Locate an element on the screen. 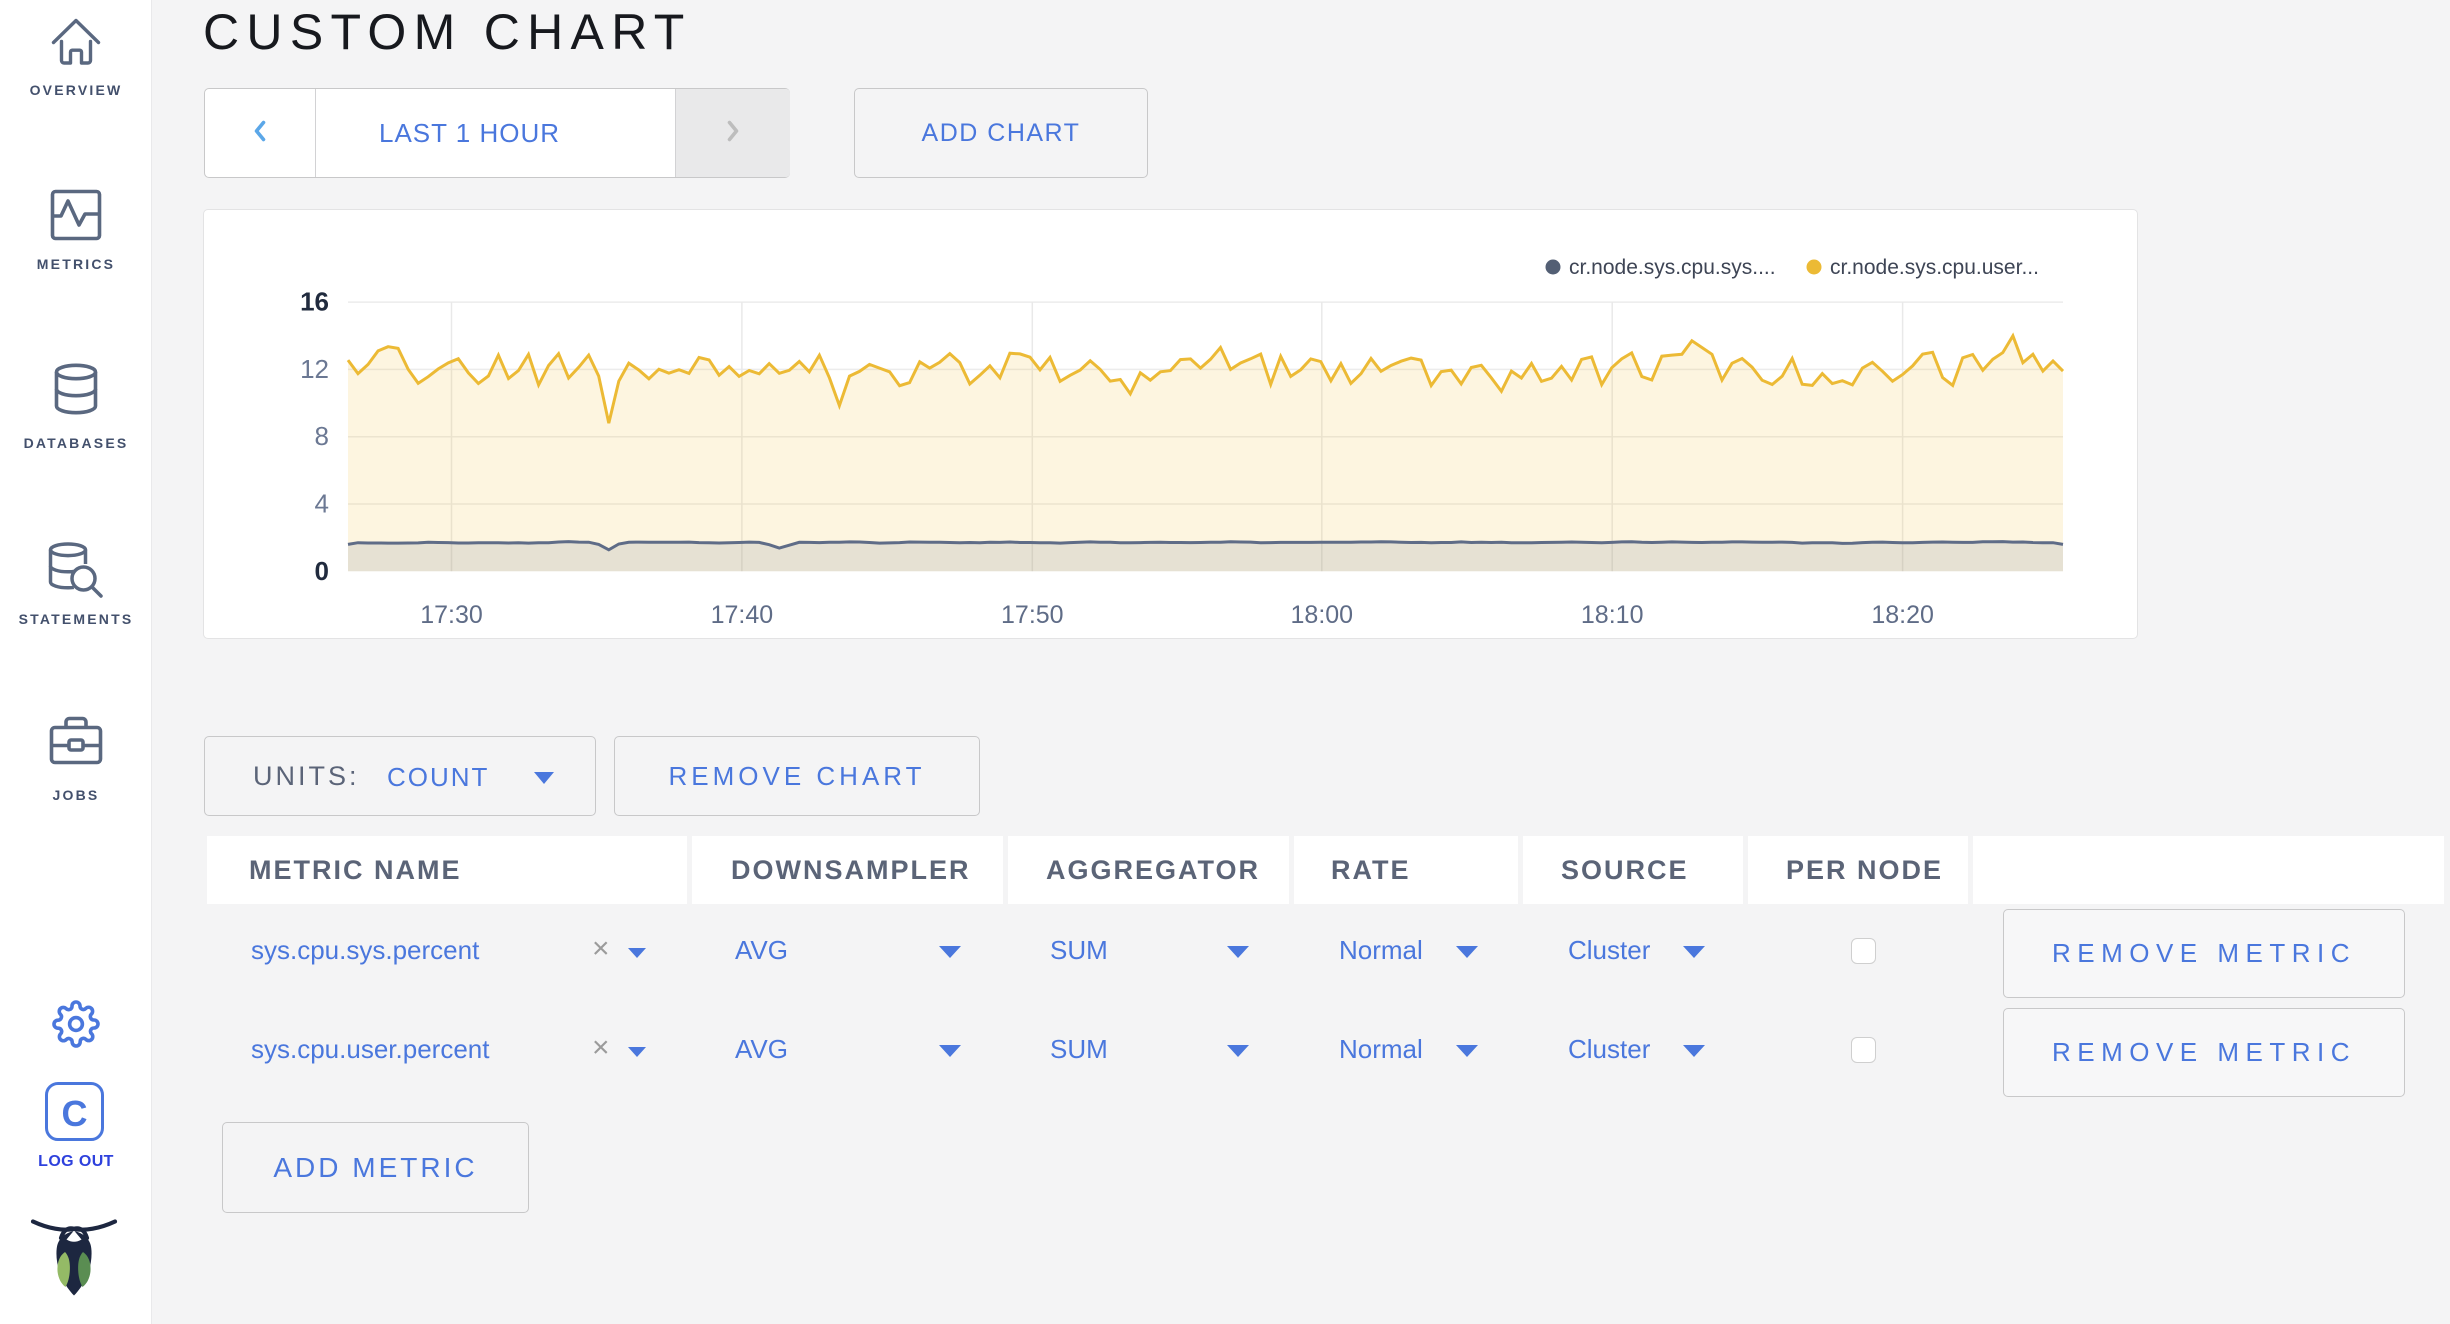 Image resolution: width=2450 pixels, height=1324 pixels. svg-text: 17:40 is located at coordinates (742, 615).